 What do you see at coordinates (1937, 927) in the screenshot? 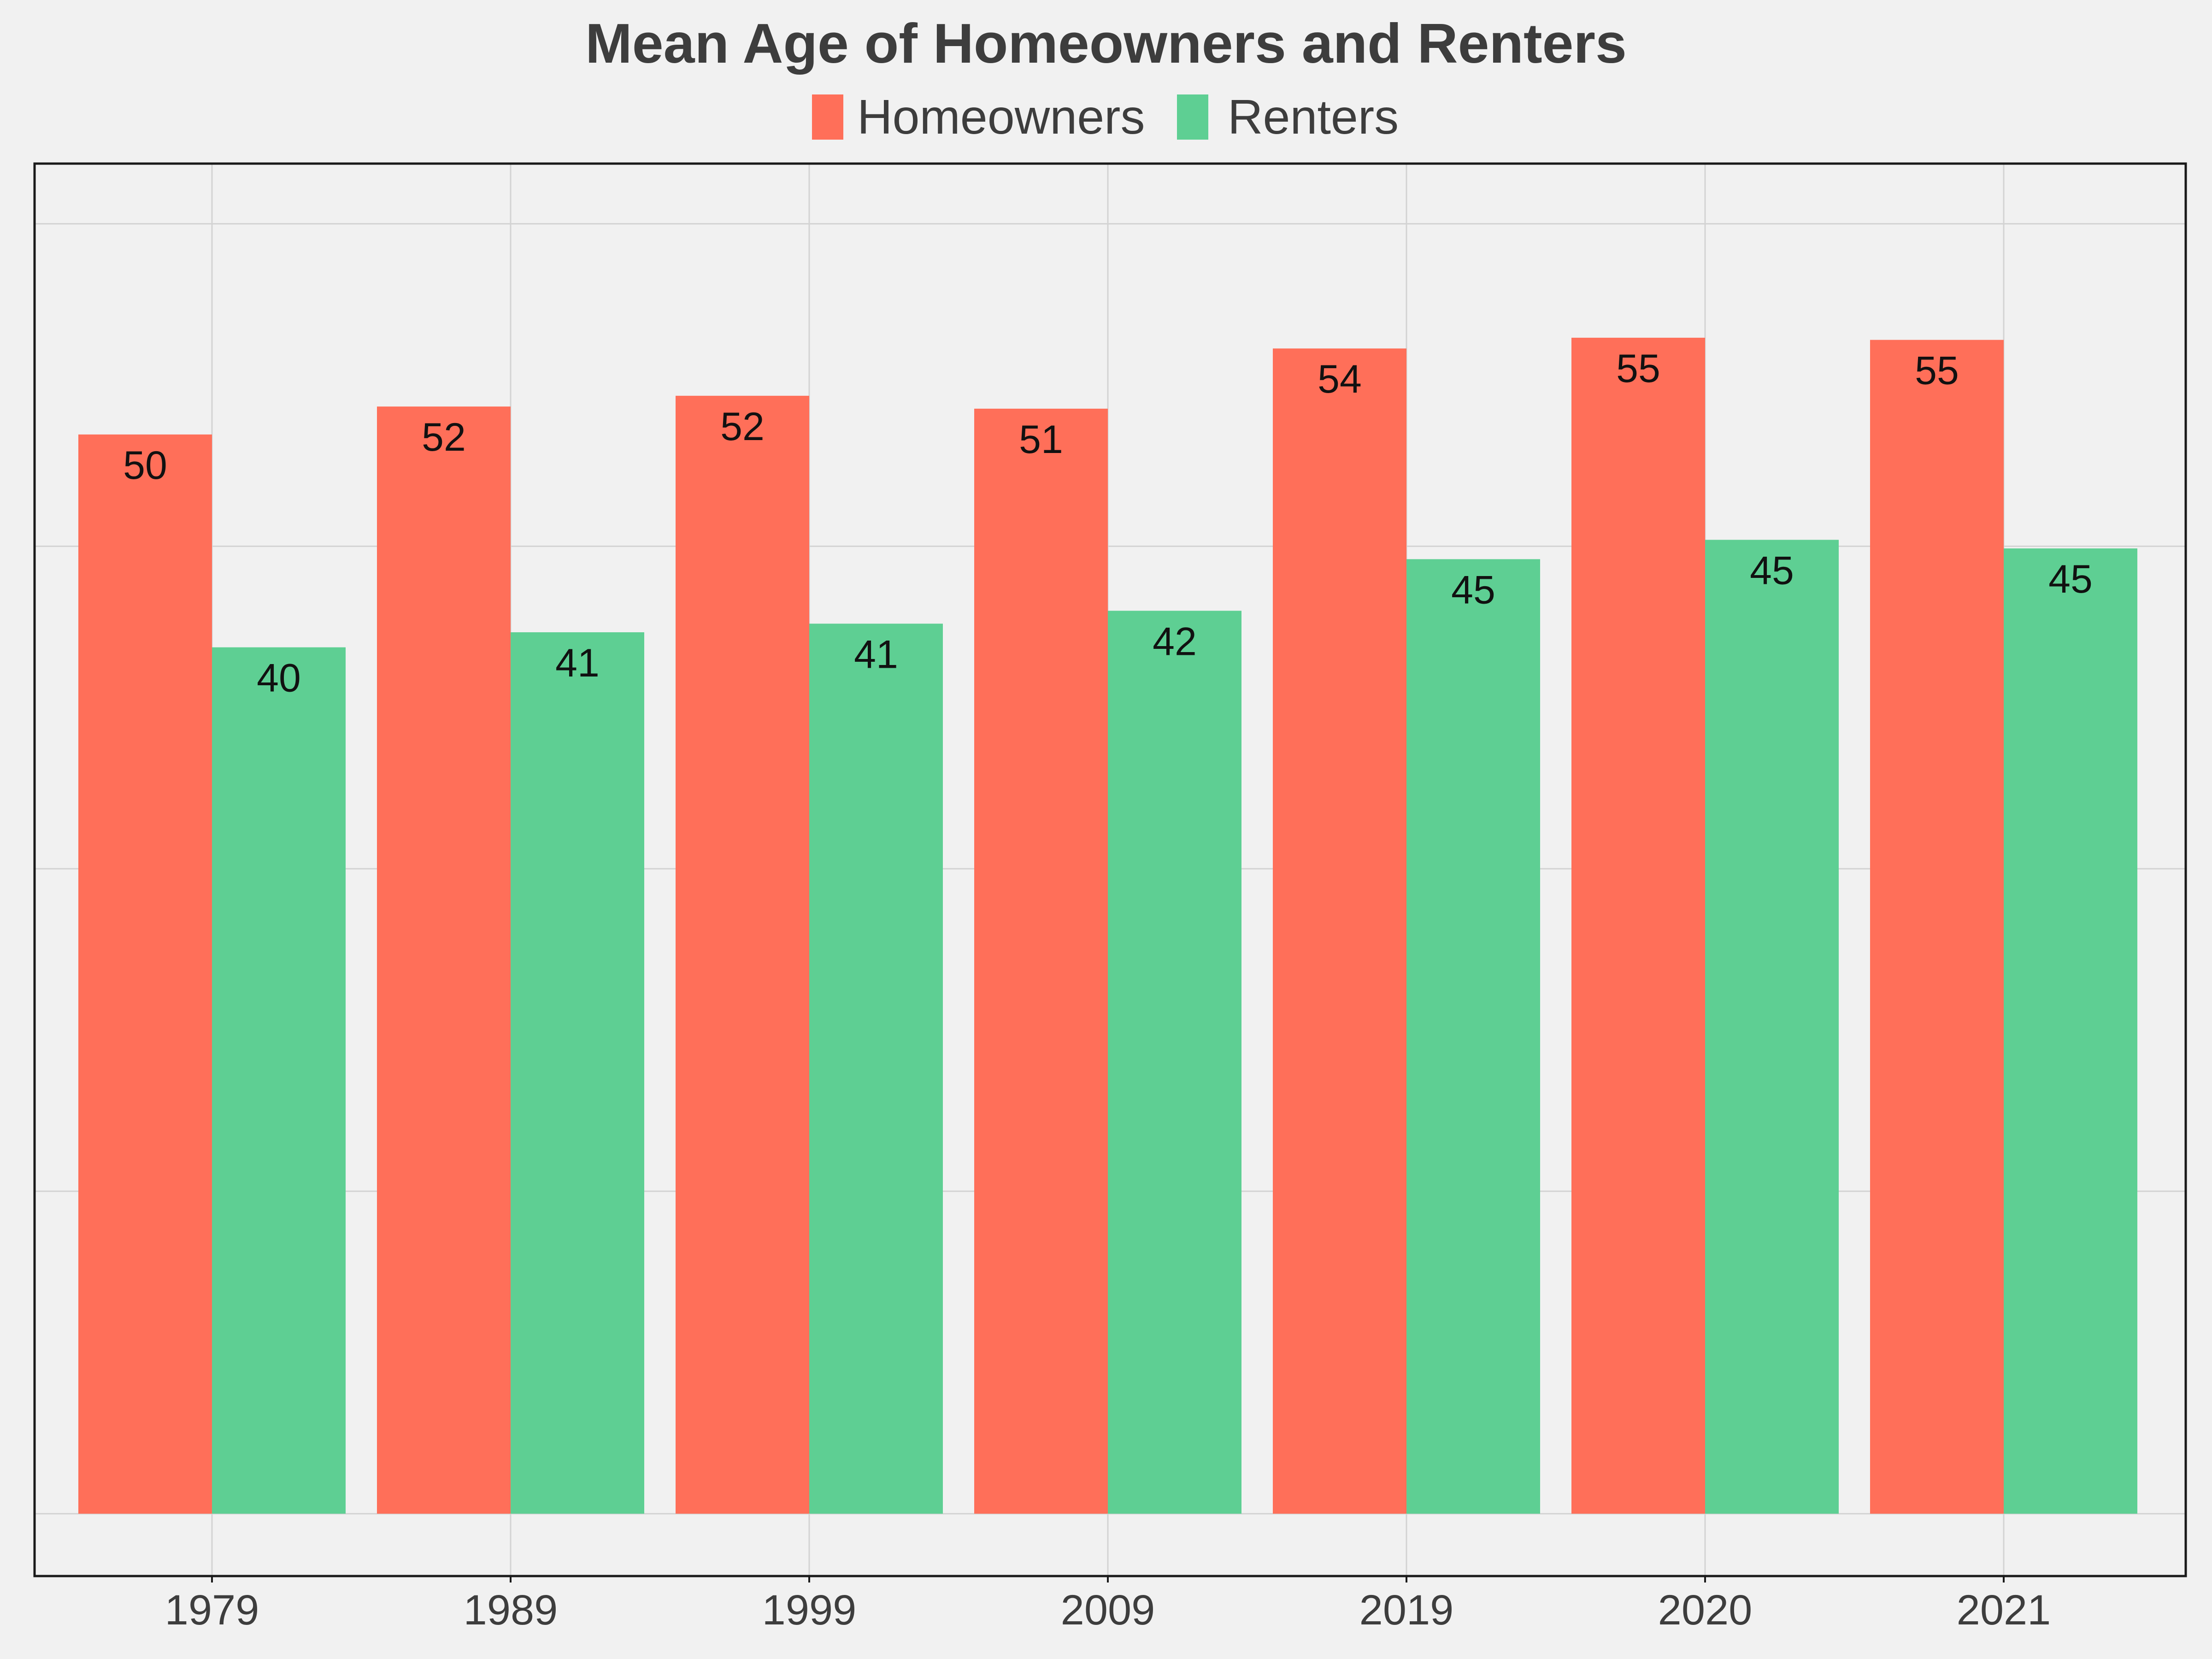
I see `bar-homeowners-2021` at bounding box center [1937, 927].